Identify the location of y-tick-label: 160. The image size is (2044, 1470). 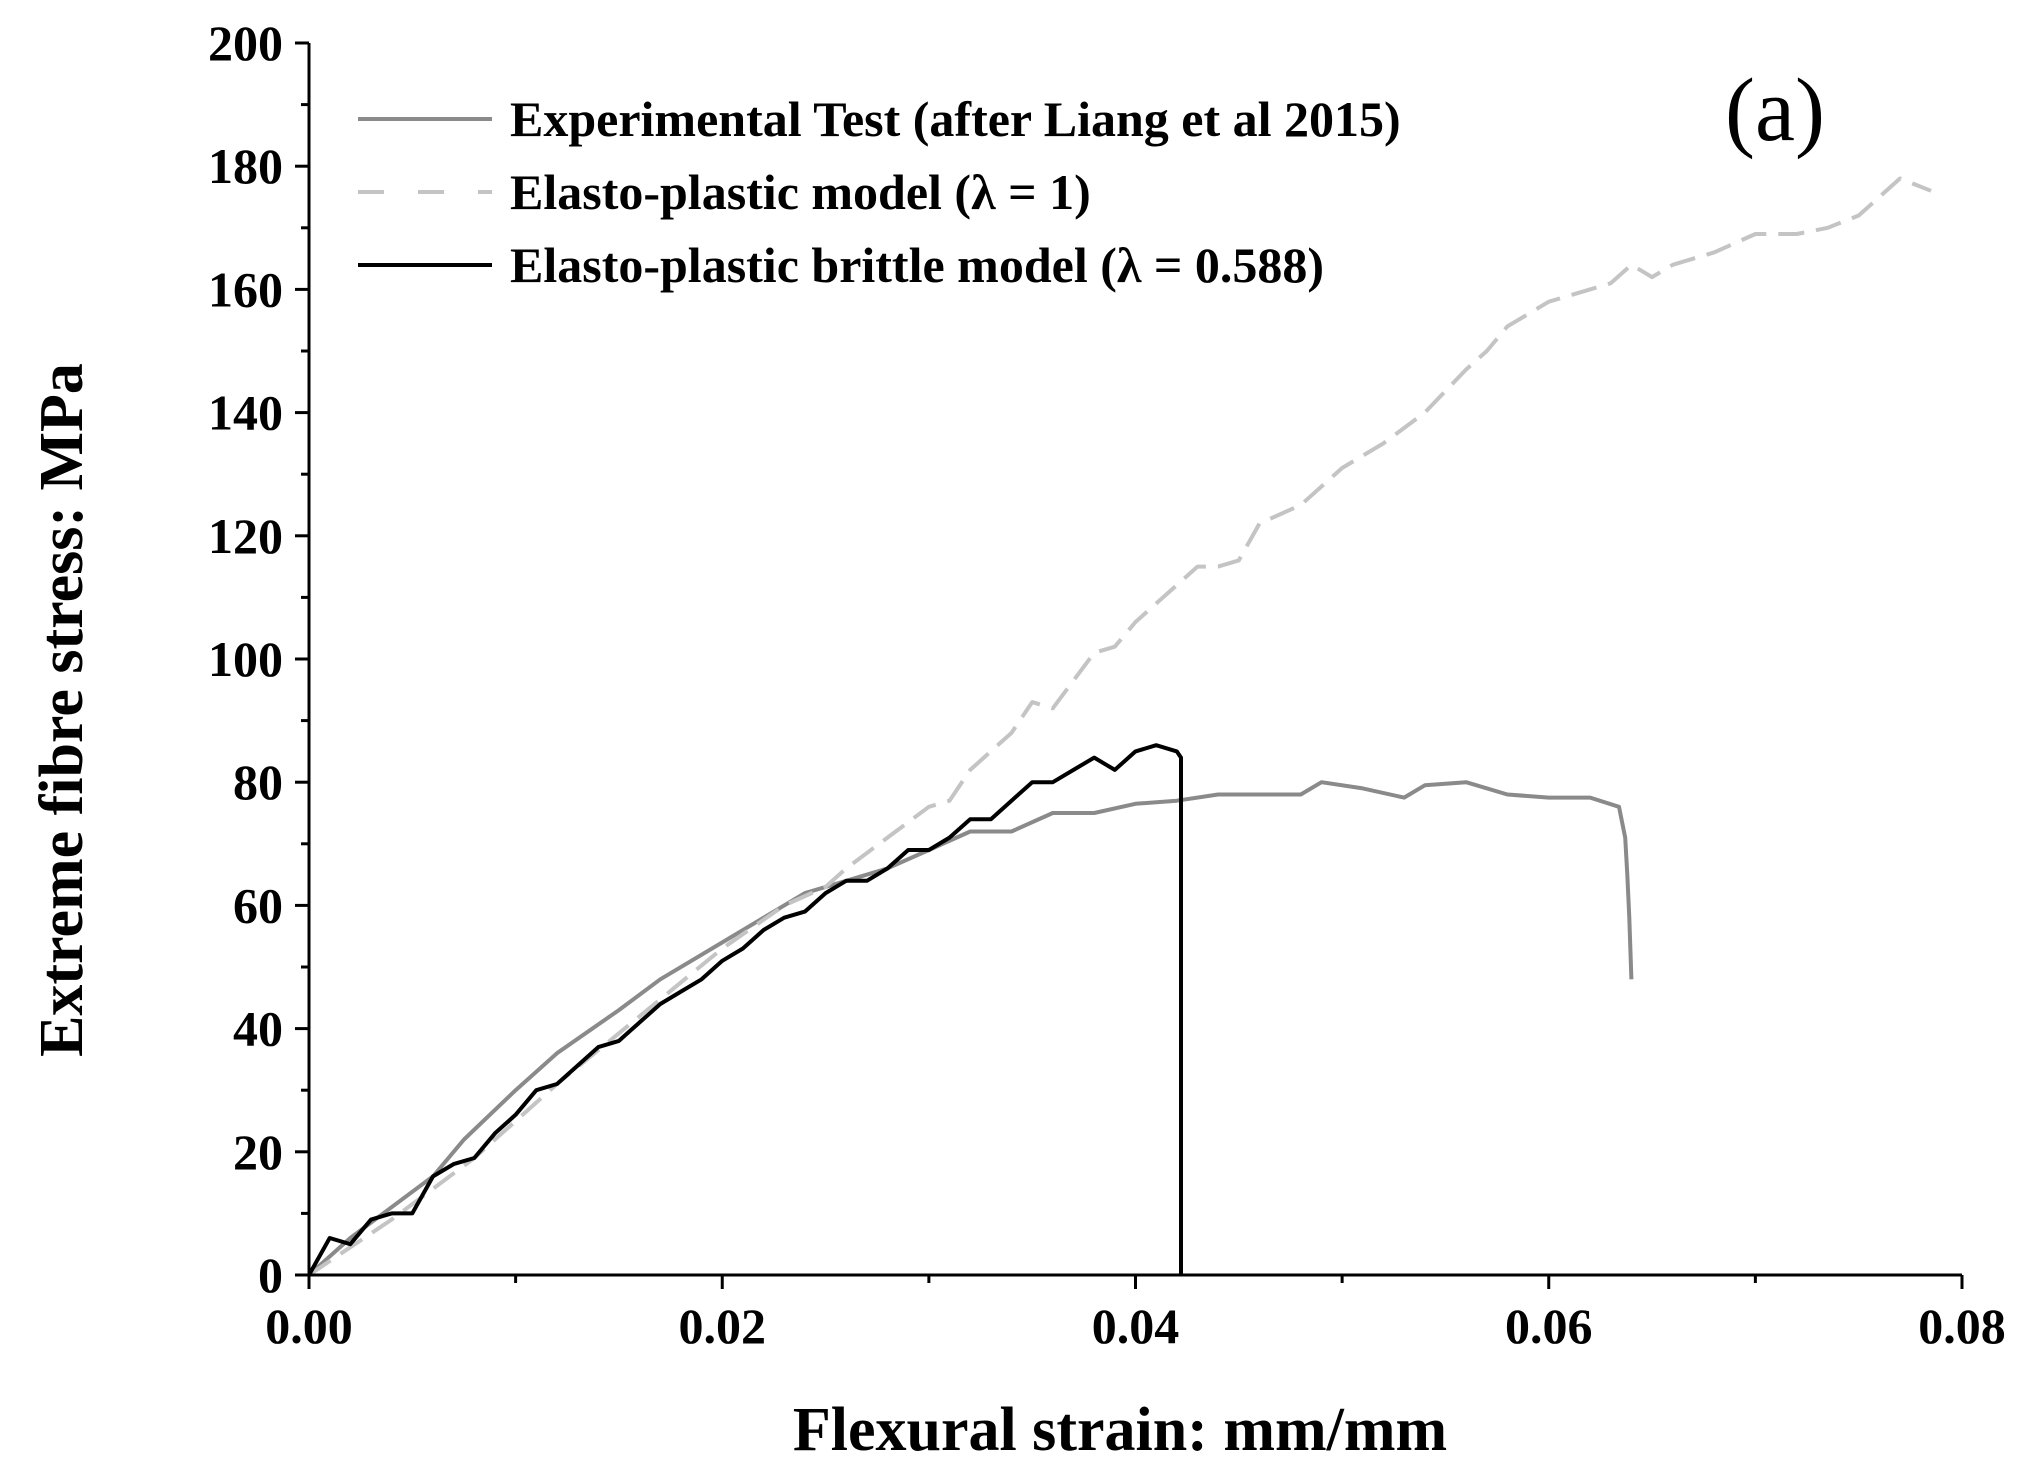
(245, 289).